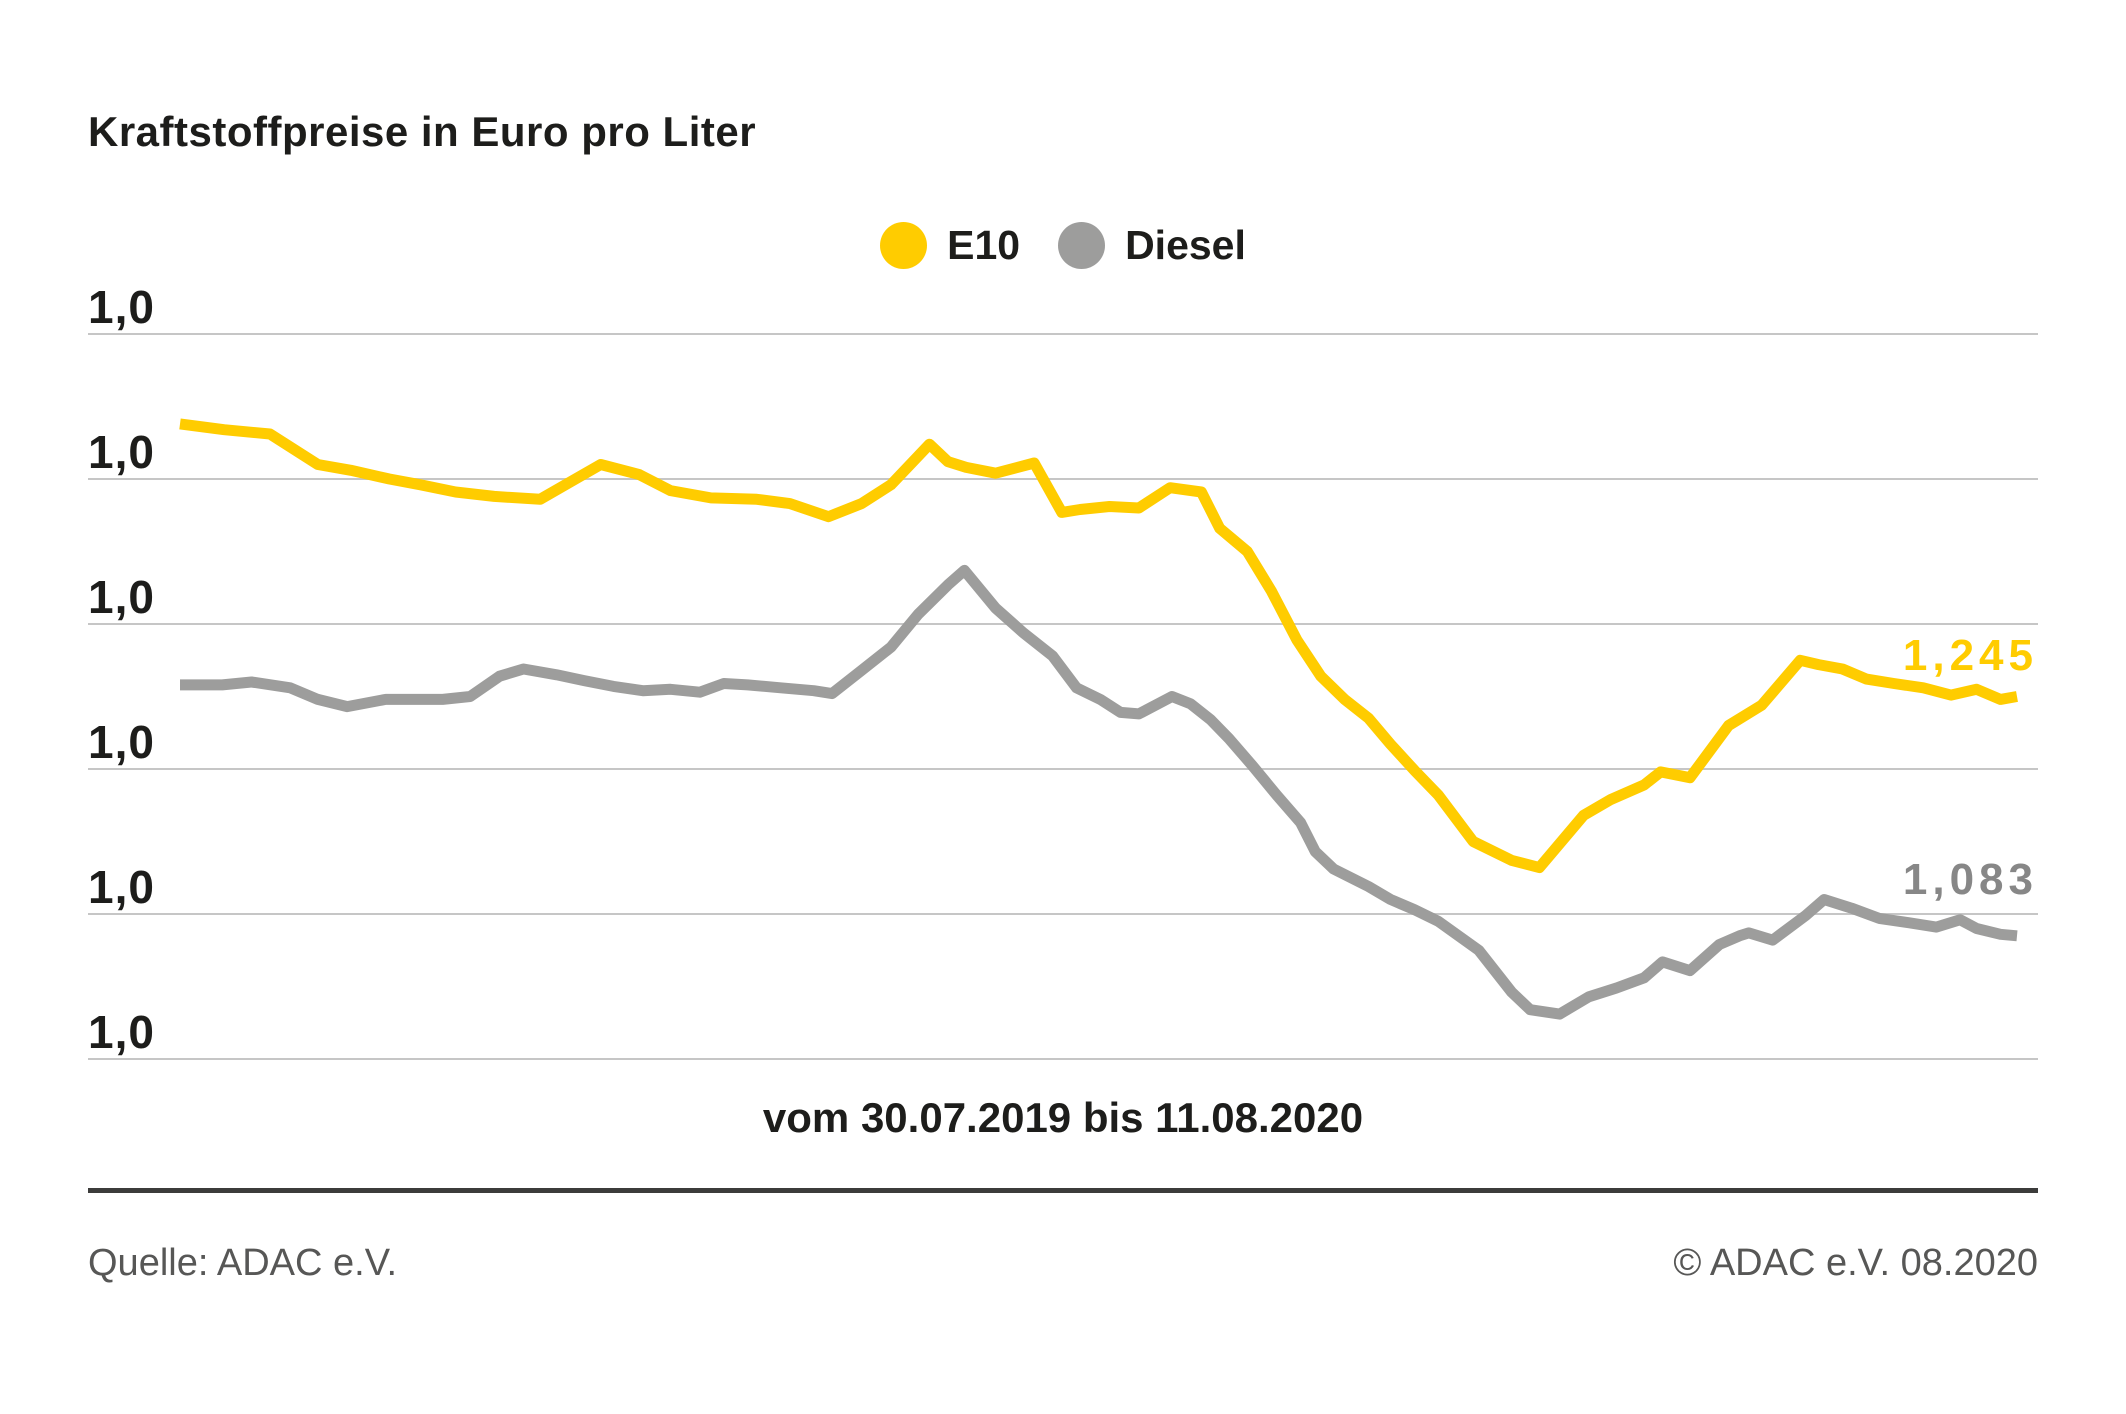  I want to click on legend-label-e10: E10, so click(984, 245).